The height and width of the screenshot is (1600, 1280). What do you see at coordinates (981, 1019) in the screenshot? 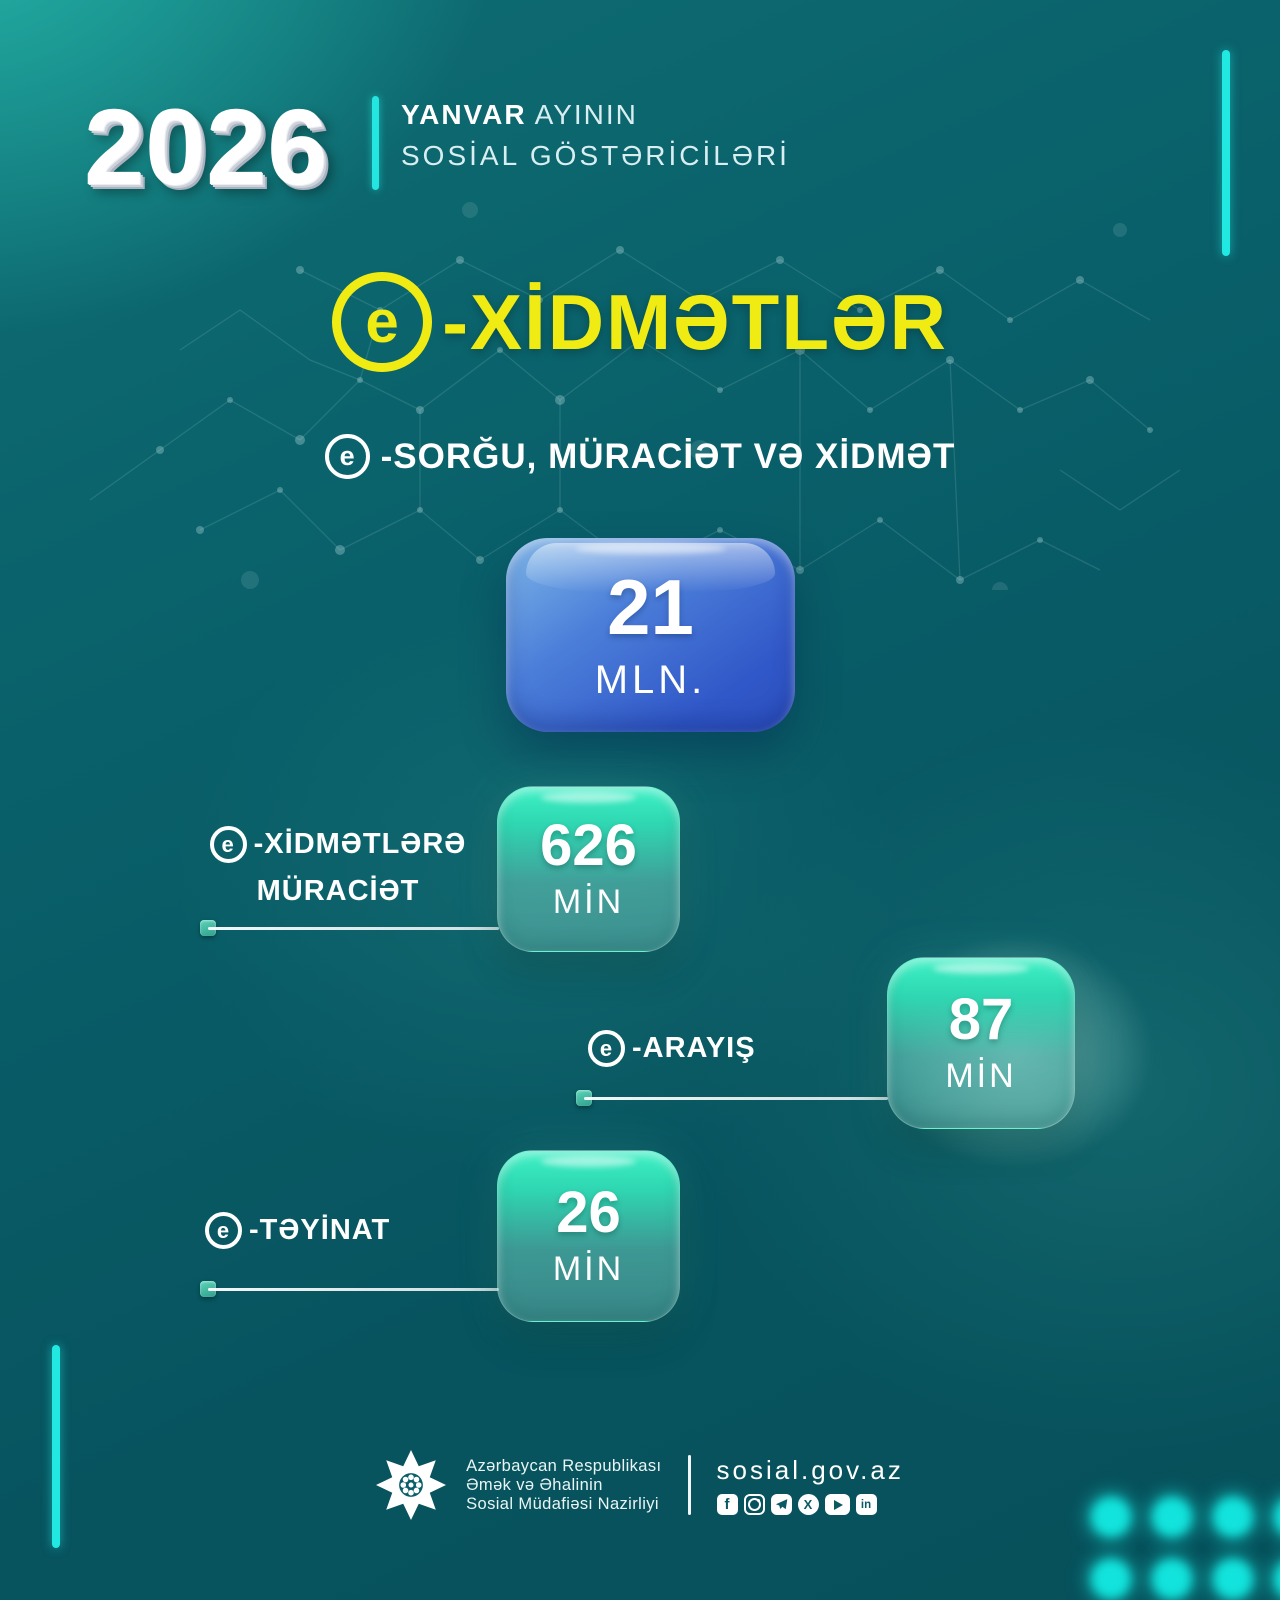
I see `stat-value: 87` at bounding box center [981, 1019].